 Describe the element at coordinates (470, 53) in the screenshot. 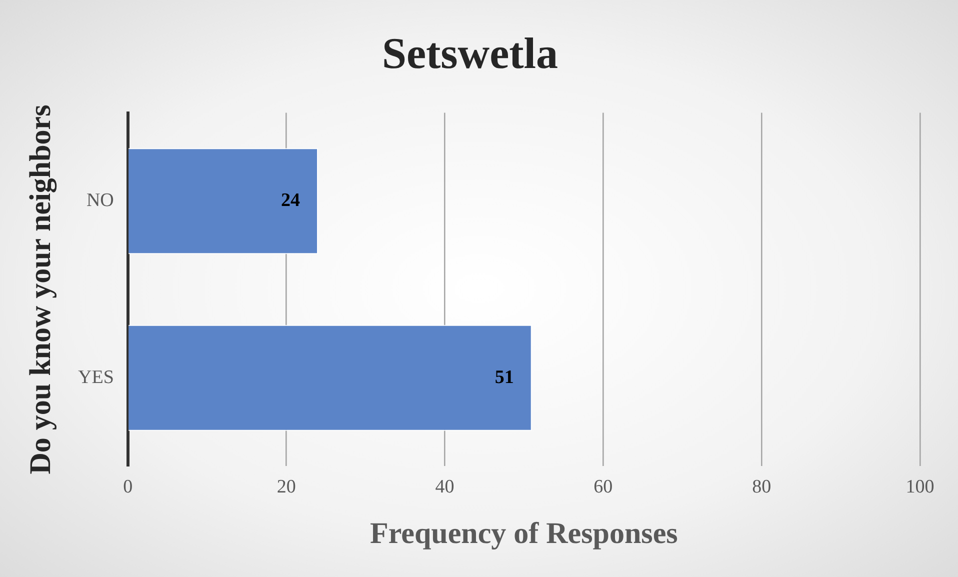

I see `chart-title: Setswetla` at that location.